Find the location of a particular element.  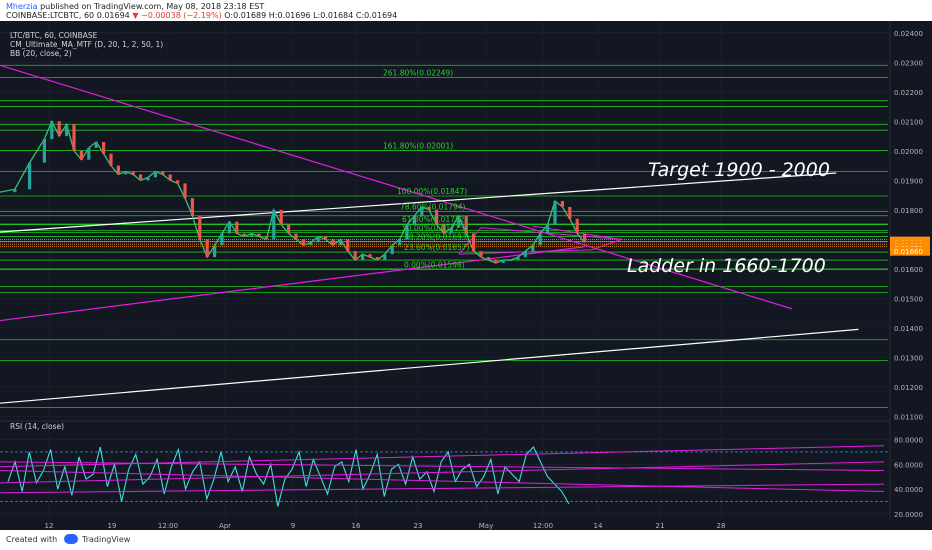

legend-bb: BB (20, close, 2) is located at coordinates (41, 53).